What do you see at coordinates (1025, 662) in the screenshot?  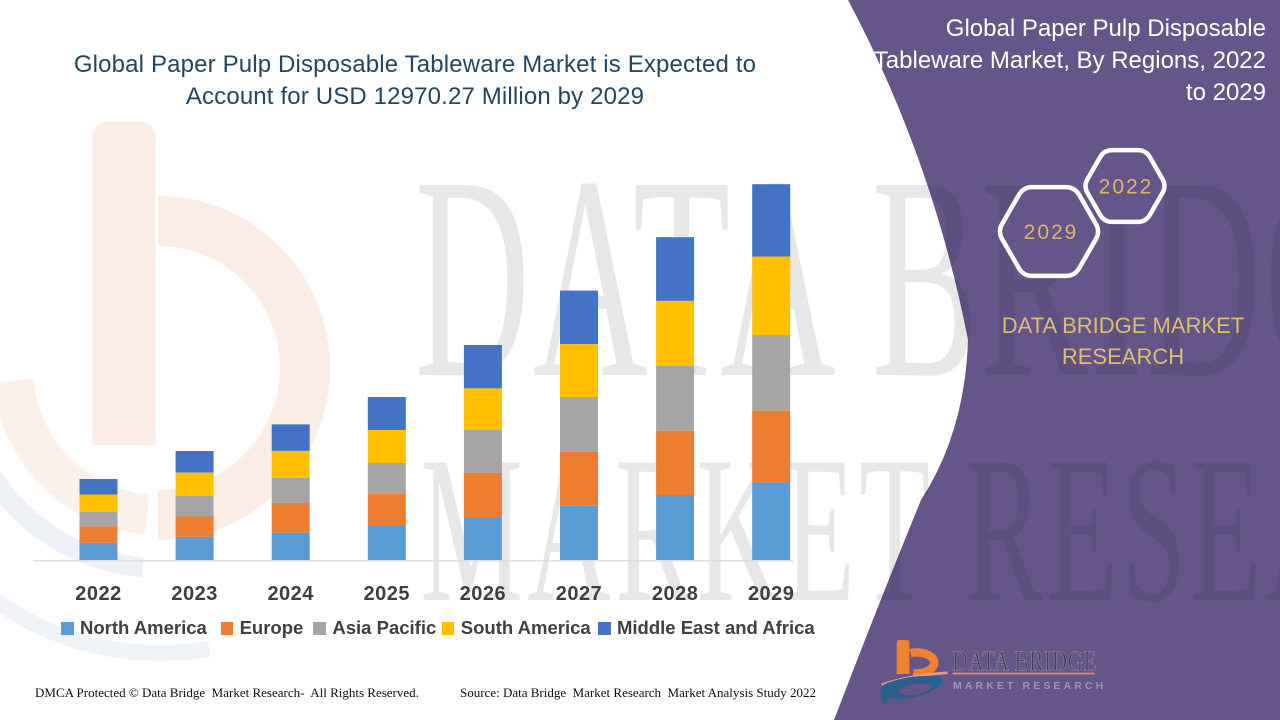 I see `svg-text: DATA BRIDGE` at bounding box center [1025, 662].